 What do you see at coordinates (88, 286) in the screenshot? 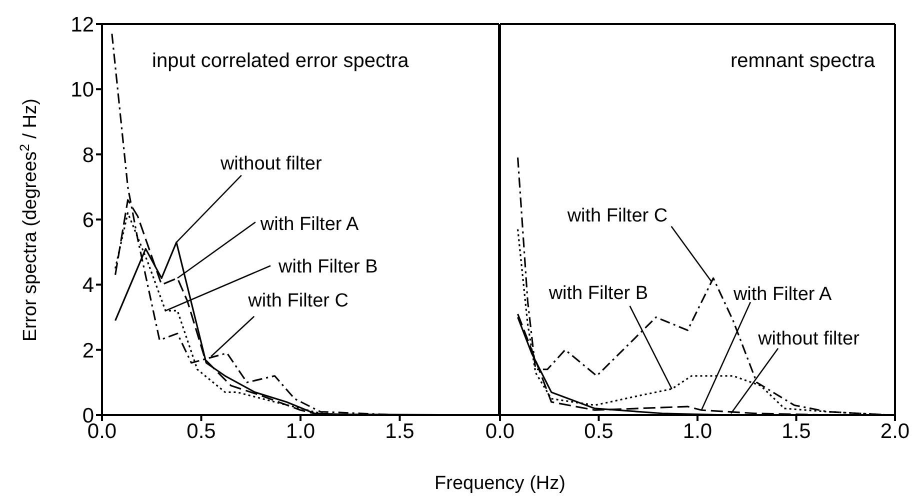
I see `y-tick-label: 4` at bounding box center [88, 286].